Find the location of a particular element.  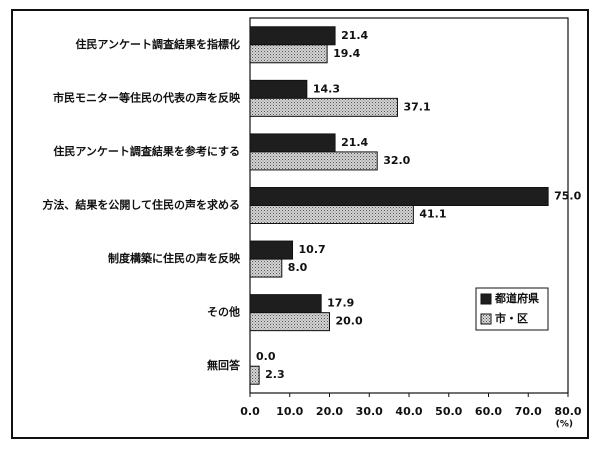

value-label: 32.0 is located at coordinates (396, 160).